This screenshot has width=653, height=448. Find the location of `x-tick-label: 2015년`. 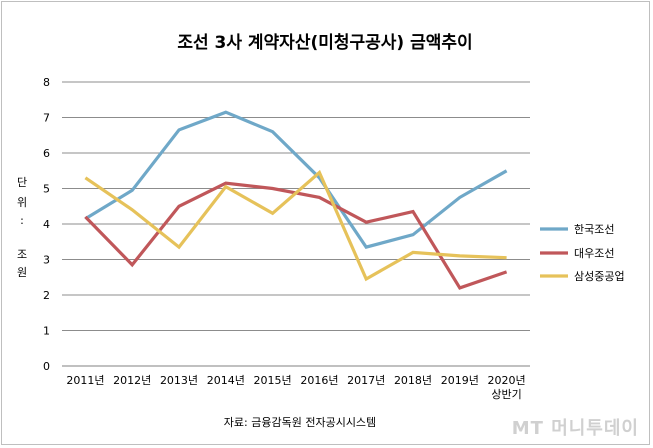

x-tick-label: 2015년 is located at coordinates (273, 380).